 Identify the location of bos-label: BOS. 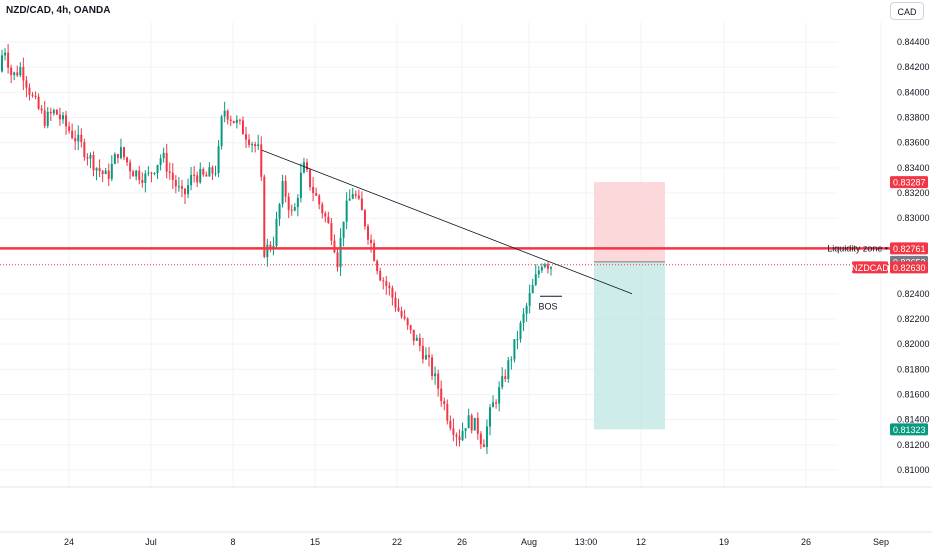
(547, 306).